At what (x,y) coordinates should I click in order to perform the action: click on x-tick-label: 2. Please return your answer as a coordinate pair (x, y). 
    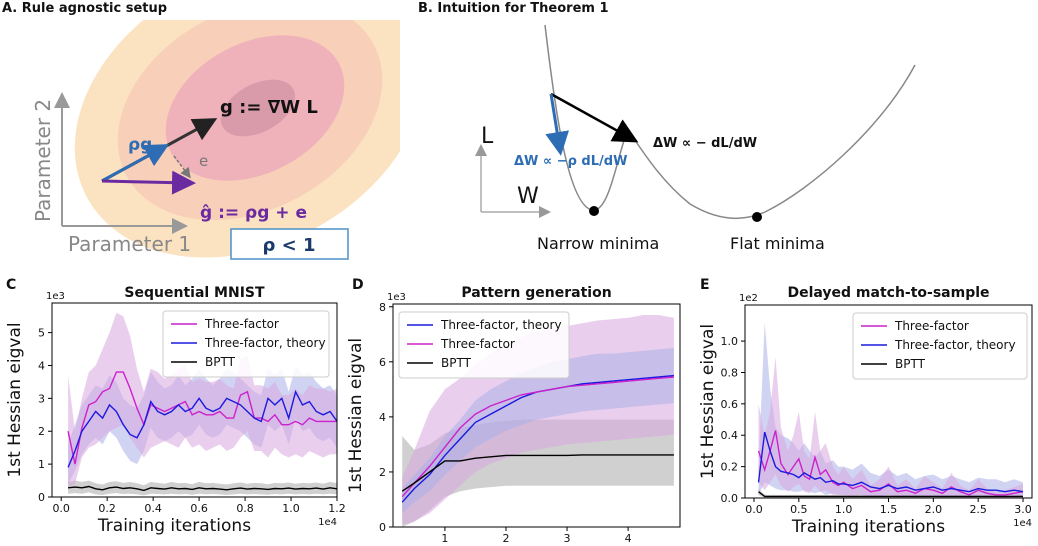
    Looking at the image, I should click on (505, 538).